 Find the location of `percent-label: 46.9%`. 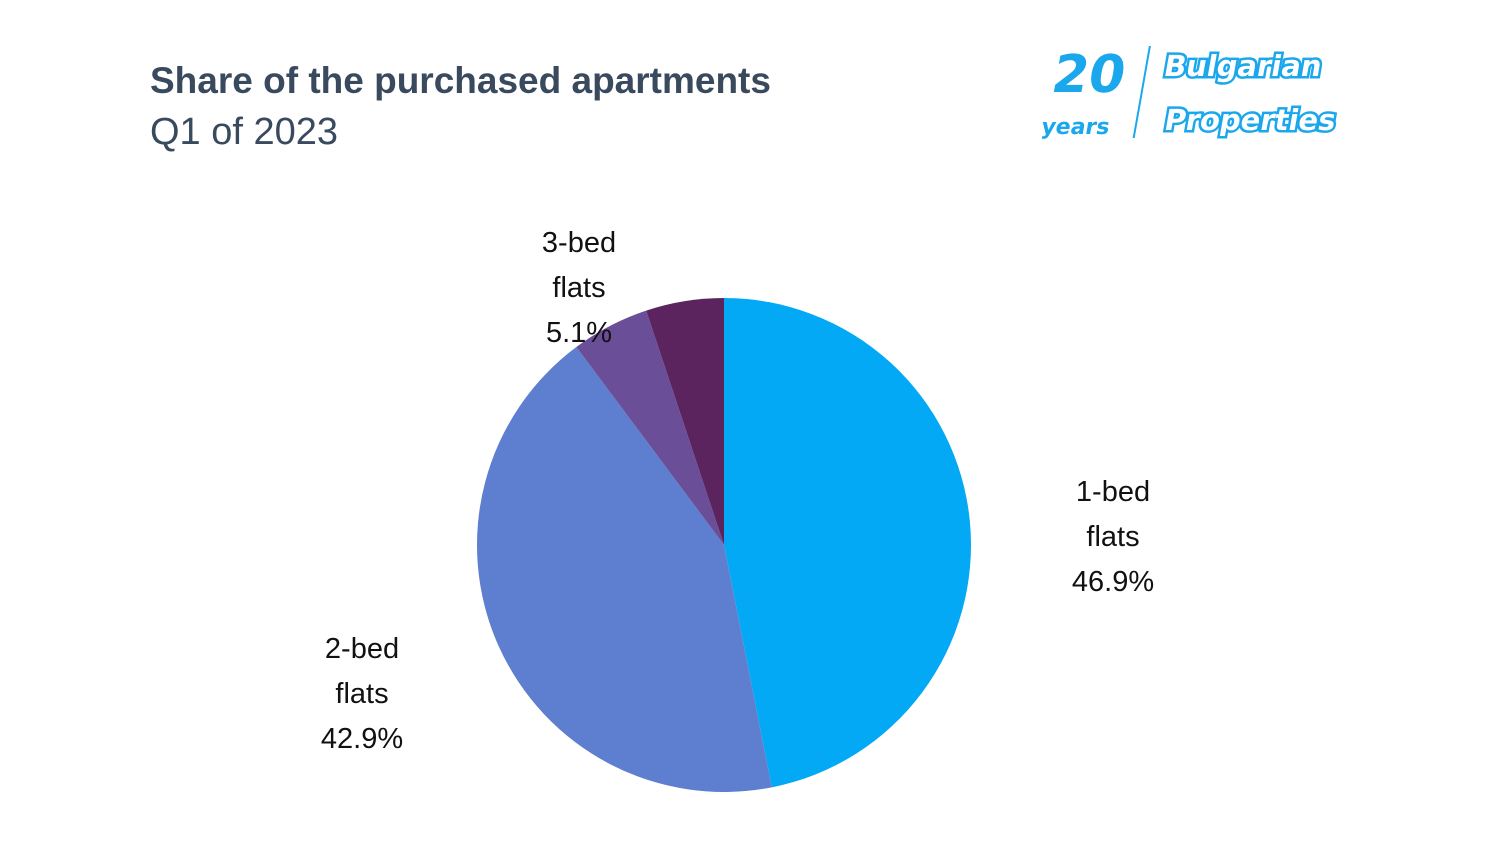

percent-label: 46.9% is located at coordinates (1113, 582).